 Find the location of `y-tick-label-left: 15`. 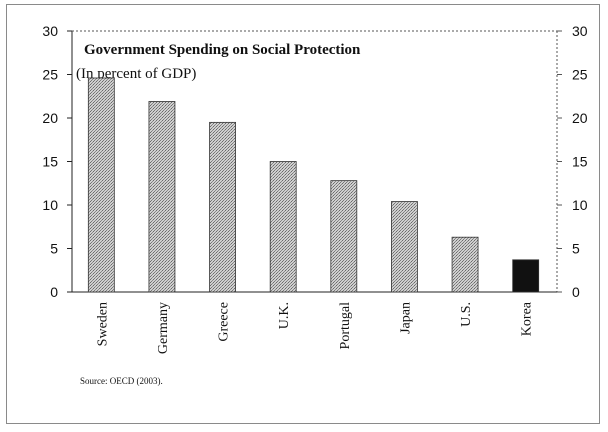

y-tick-label-left: 15 is located at coordinates (50, 162).